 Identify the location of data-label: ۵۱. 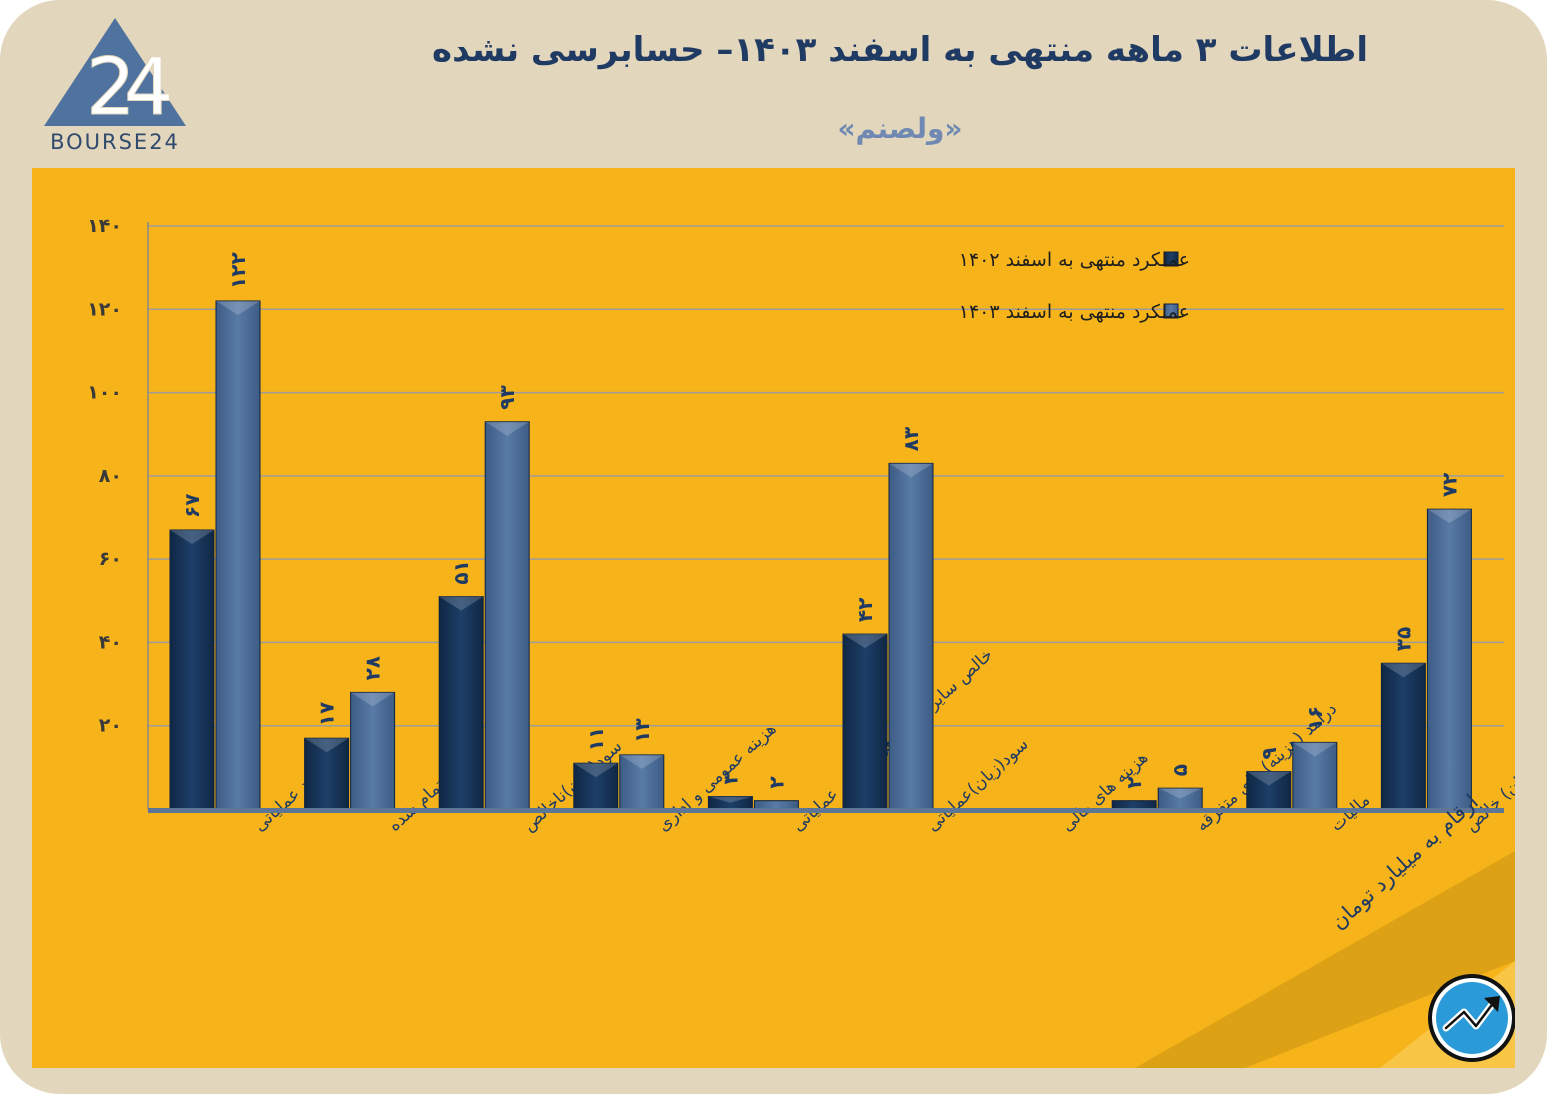
(461, 572).